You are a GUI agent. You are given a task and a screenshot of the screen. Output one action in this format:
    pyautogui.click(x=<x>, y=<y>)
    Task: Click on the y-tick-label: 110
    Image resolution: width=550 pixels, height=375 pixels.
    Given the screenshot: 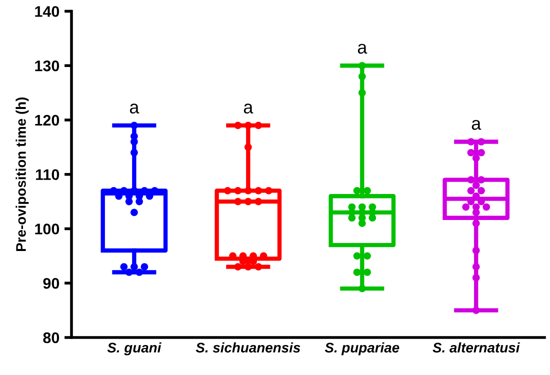 What is the action you would take?
    pyautogui.click(x=48, y=174)
    